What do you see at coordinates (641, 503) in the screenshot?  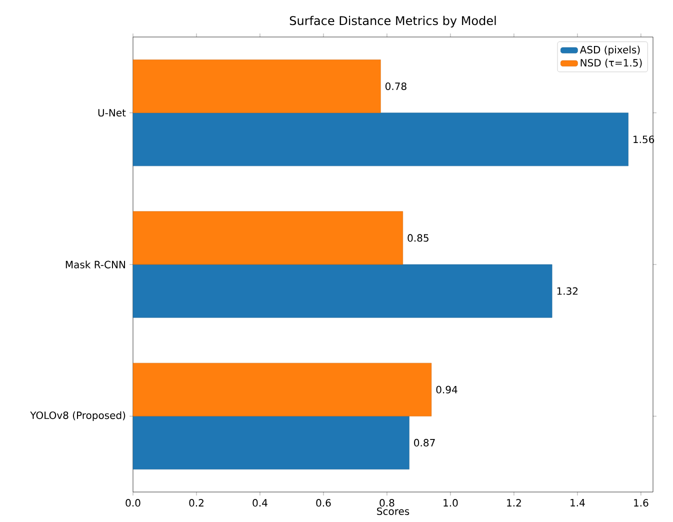 I see `x-tick-label: 1.6` at bounding box center [641, 503].